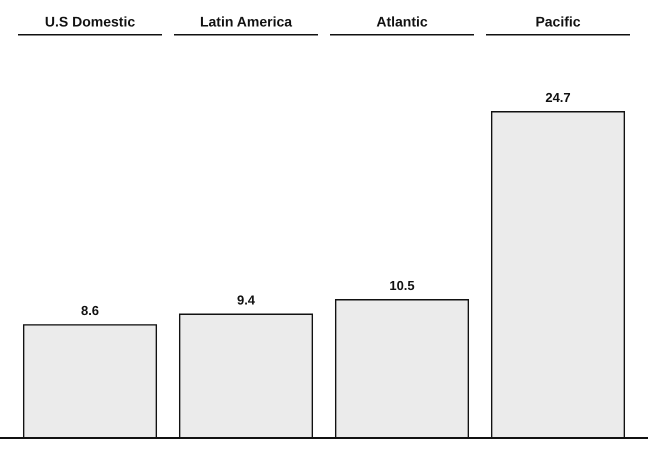 The width and height of the screenshot is (648, 452). What do you see at coordinates (558, 21) in the screenshot?
I see `x-tick-label: Pacific` at bounding box center [558, 21].